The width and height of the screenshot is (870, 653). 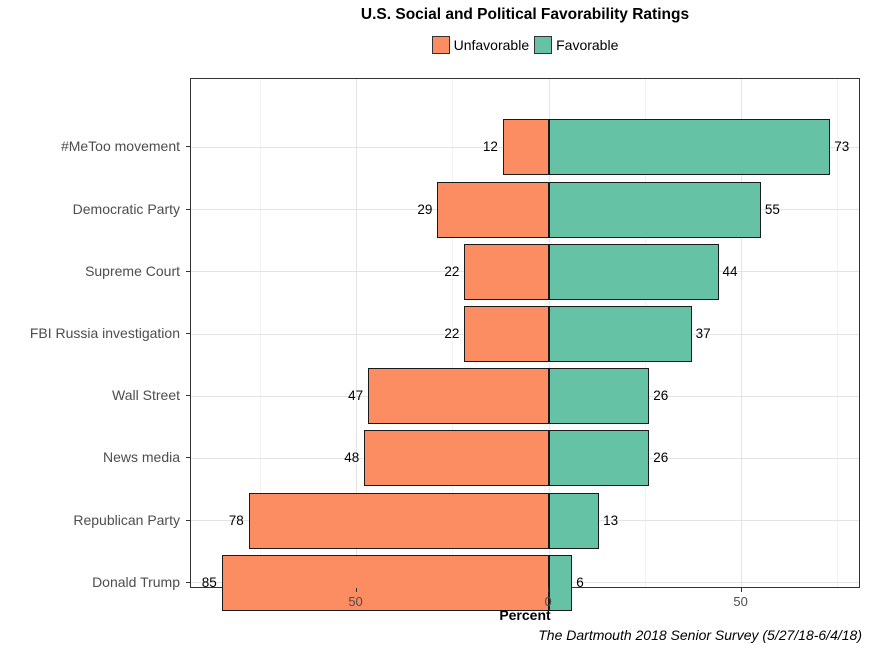 I want to click on value-label-unfavorable: 78, so click(x=236, y=520).